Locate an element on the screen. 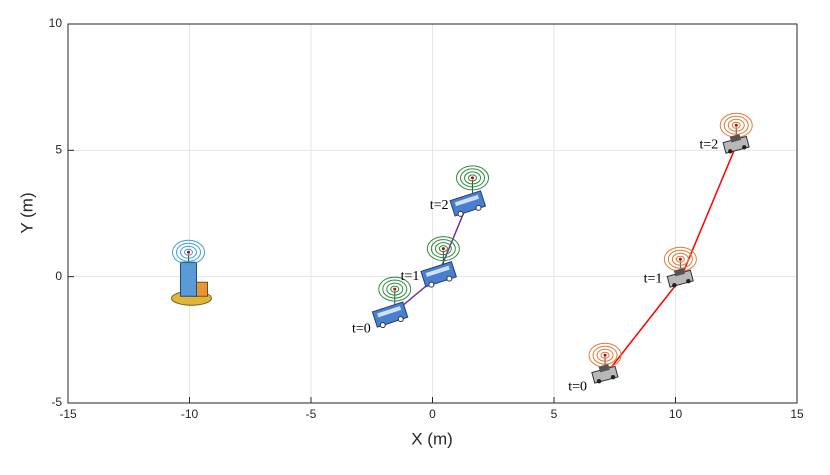 The image size is (830, 475). x-axis-label: X (m) is located at coordinates (432, 438).